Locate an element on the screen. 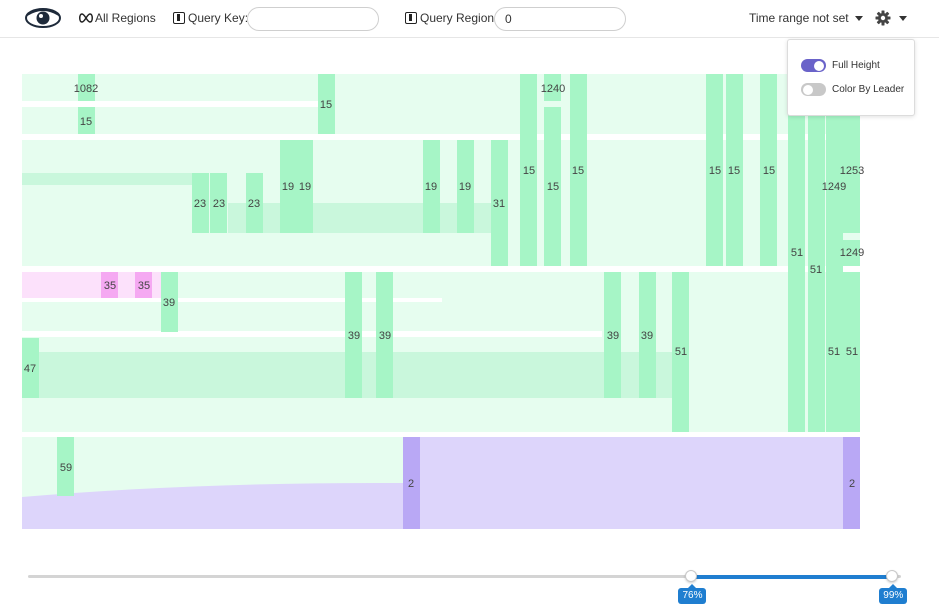 This screenshot has height=616, width=939. query-region-input is located at coordinates (560, 19).